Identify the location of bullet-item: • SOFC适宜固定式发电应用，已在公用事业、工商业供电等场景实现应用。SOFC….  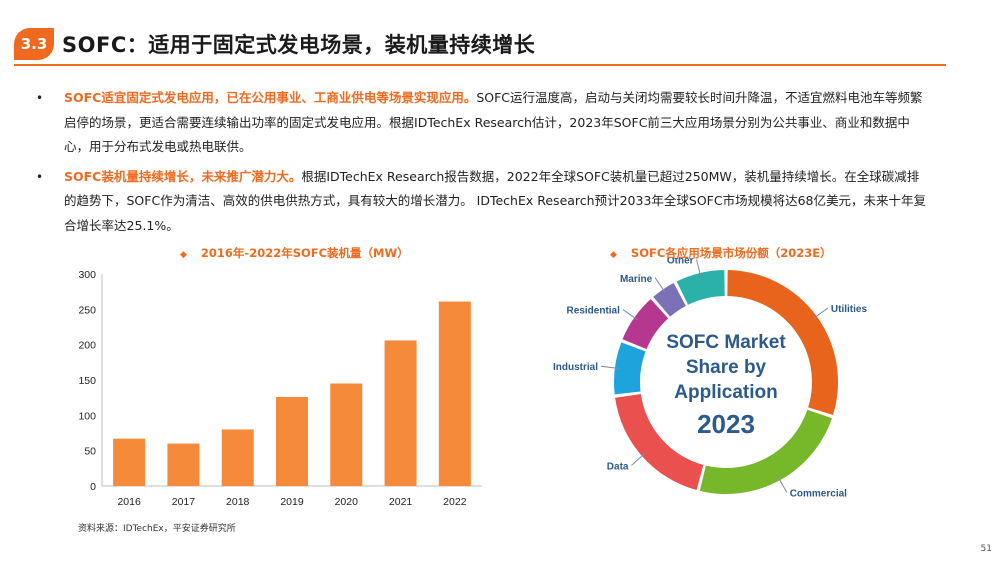
(483, 123).